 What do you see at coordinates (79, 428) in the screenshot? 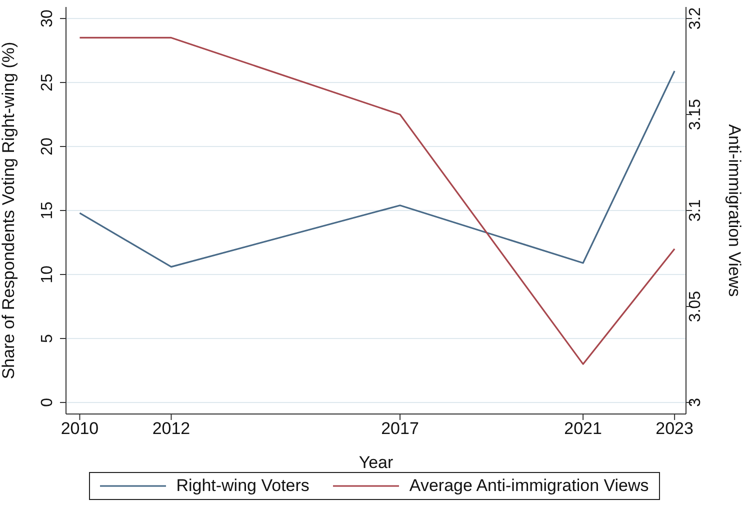
I see `x-tick-label: 2010` at bounding box center [79, 428].